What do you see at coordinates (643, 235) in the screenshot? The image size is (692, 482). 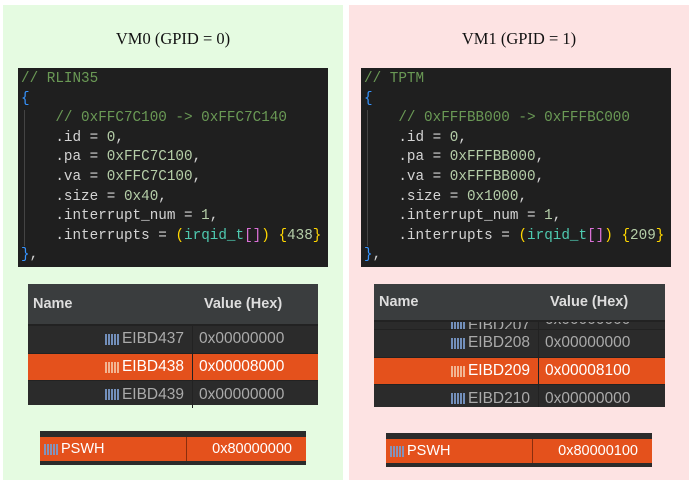 I see `code-token: 209` at bounding box center [643, 235].